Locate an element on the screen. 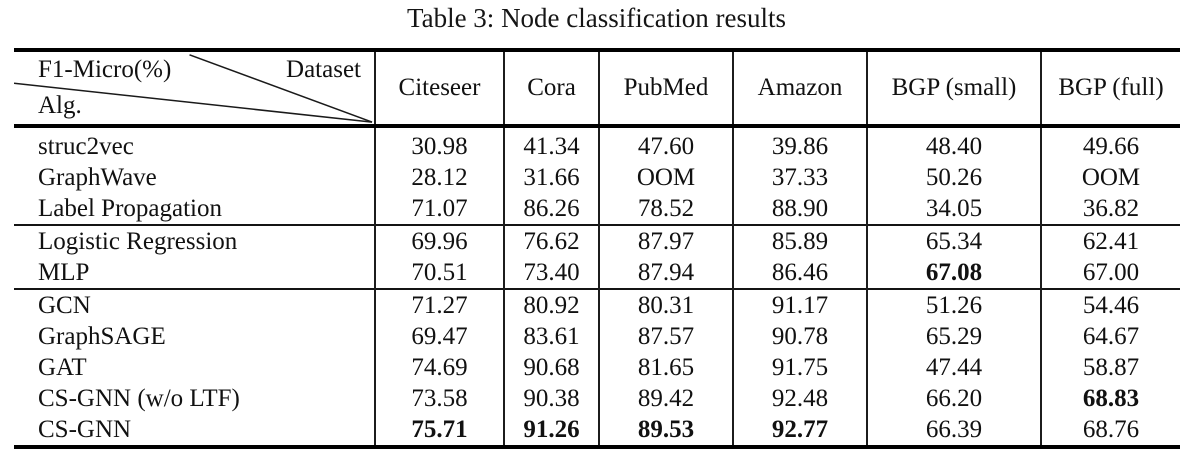 The image size is (1193, 471). algorithm-name: MLP is located at coordinates (64, 272).